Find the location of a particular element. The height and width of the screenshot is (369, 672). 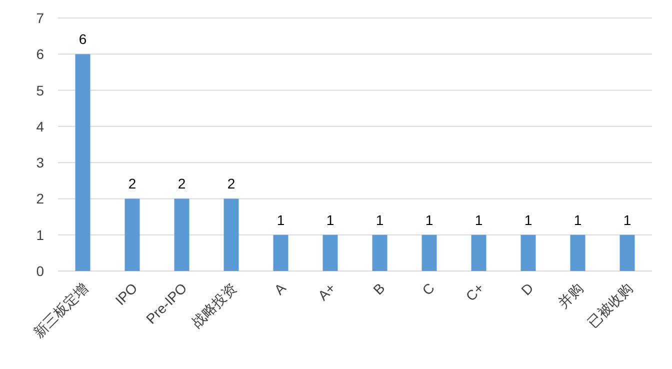

y-tick-label: 5 is located at coordinates (40, 90).